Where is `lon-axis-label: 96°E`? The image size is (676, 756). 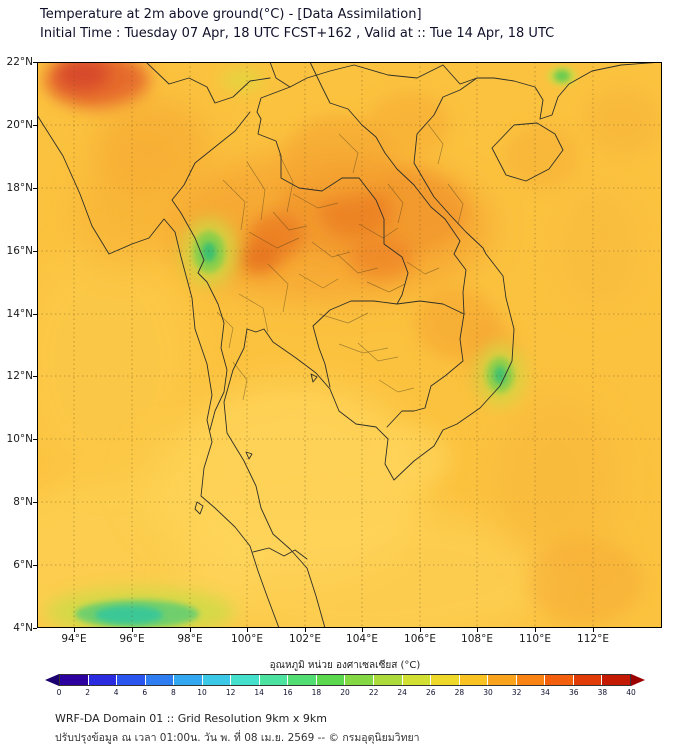 lon-axis-label: 96°E is located at coordinates (132, 639).